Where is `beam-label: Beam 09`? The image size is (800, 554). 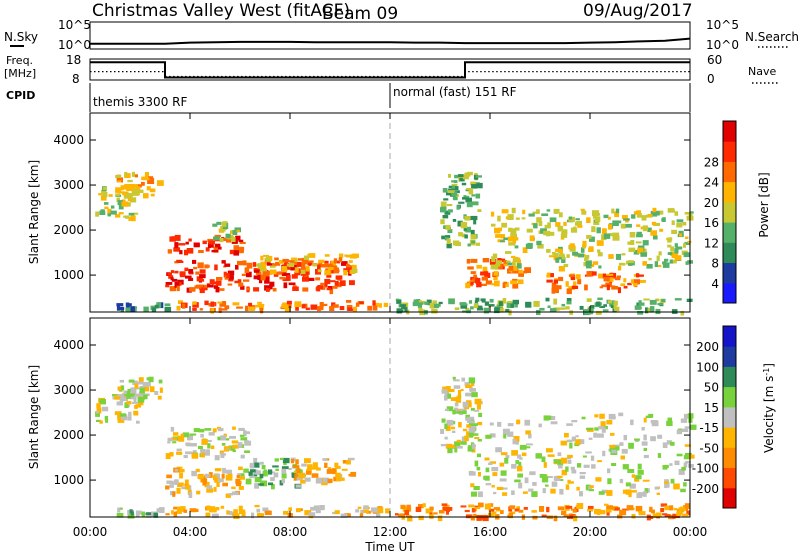 beam-label: Beam 09 is located at coordinates (360, 14).